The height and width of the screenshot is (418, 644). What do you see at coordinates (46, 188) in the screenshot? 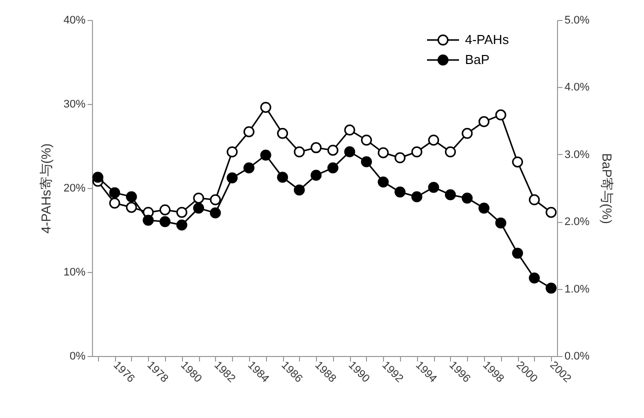
I see `y-axis-title: 4-PAHs寄与(%)` at bounding box center [46, 188].